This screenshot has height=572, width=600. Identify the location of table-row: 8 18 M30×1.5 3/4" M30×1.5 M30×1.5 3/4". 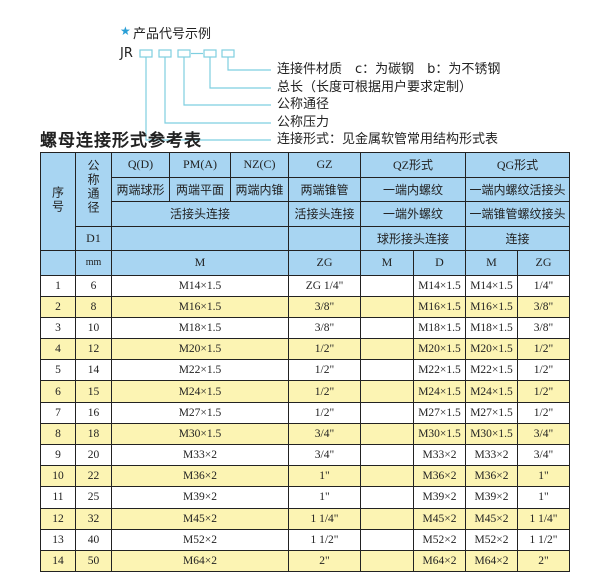
(305, 434).